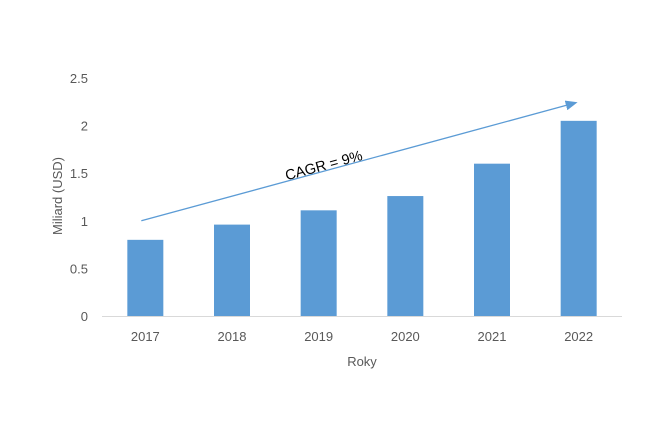 This screenshot has width=650, height=441. Describe the element at coordinates (84, 126) in the screenshot. I see `y-tick-label: 2` at that location.